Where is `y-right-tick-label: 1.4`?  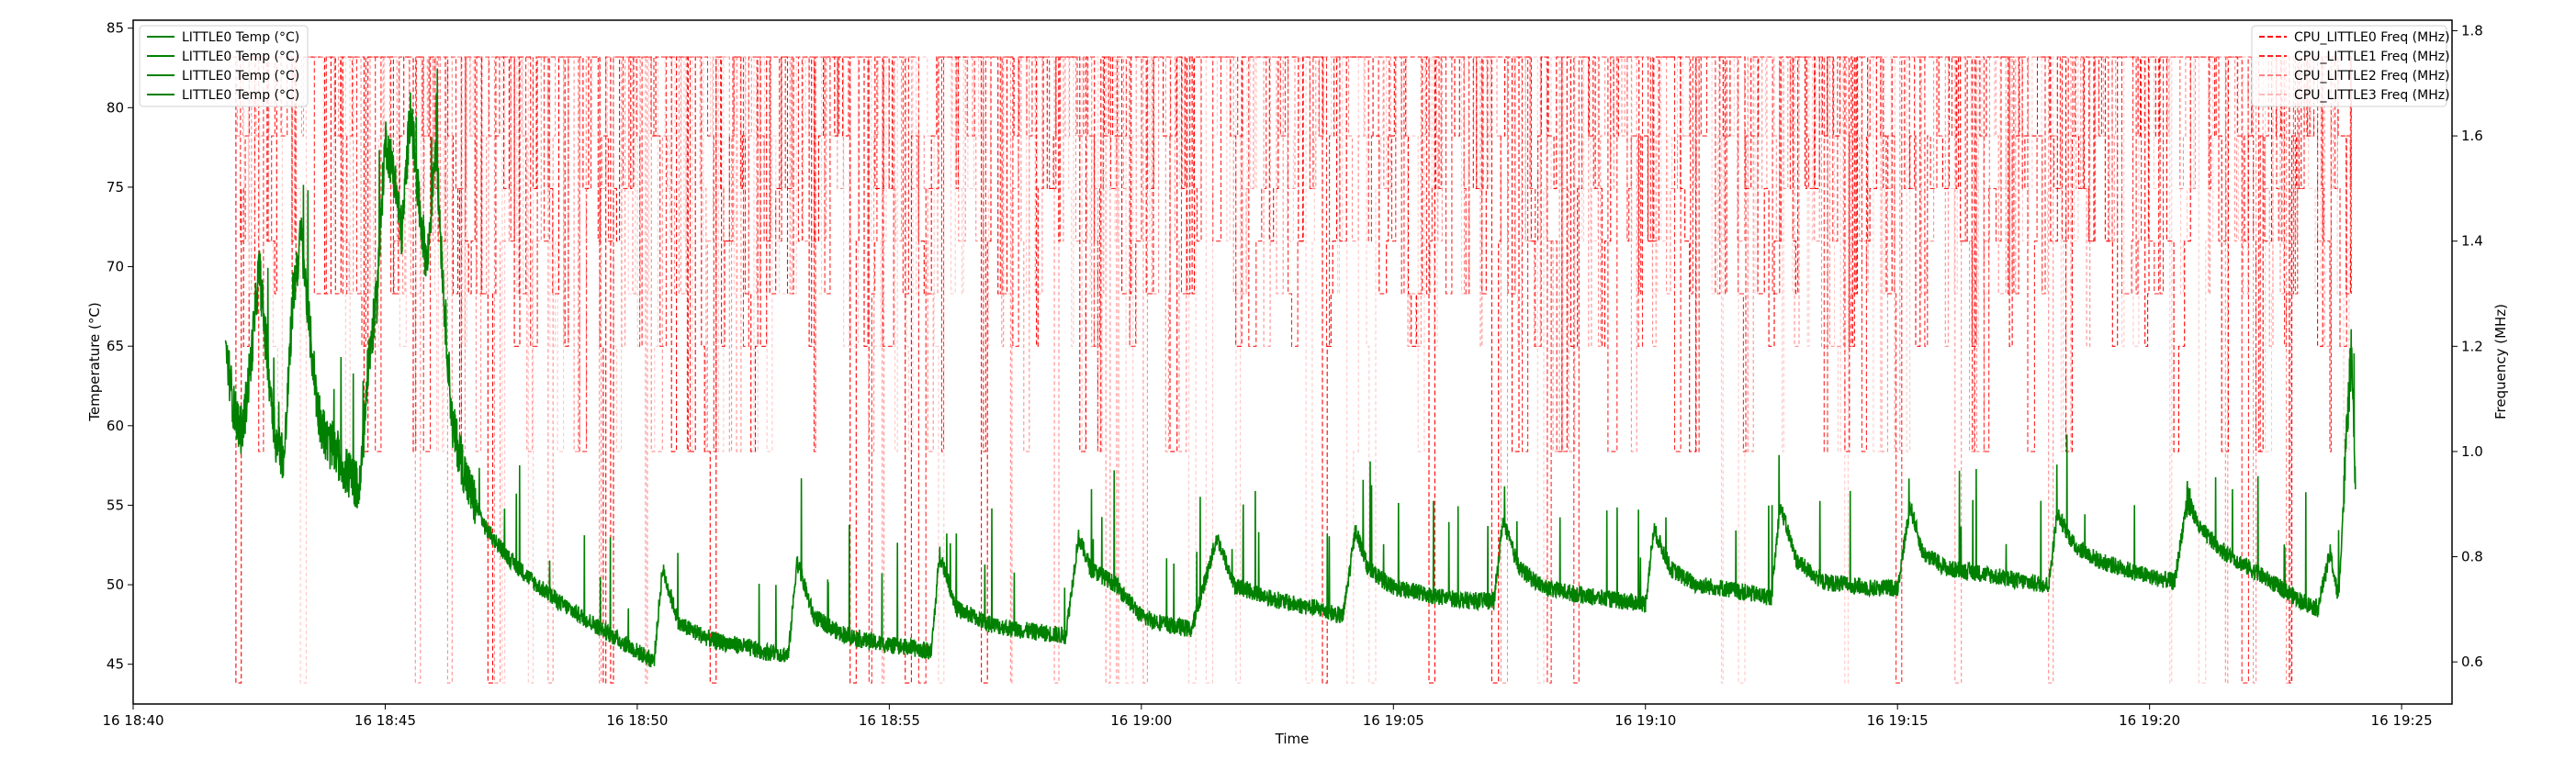 y-right-tick-label: 1.4 is located at coordinates (2472, 241).